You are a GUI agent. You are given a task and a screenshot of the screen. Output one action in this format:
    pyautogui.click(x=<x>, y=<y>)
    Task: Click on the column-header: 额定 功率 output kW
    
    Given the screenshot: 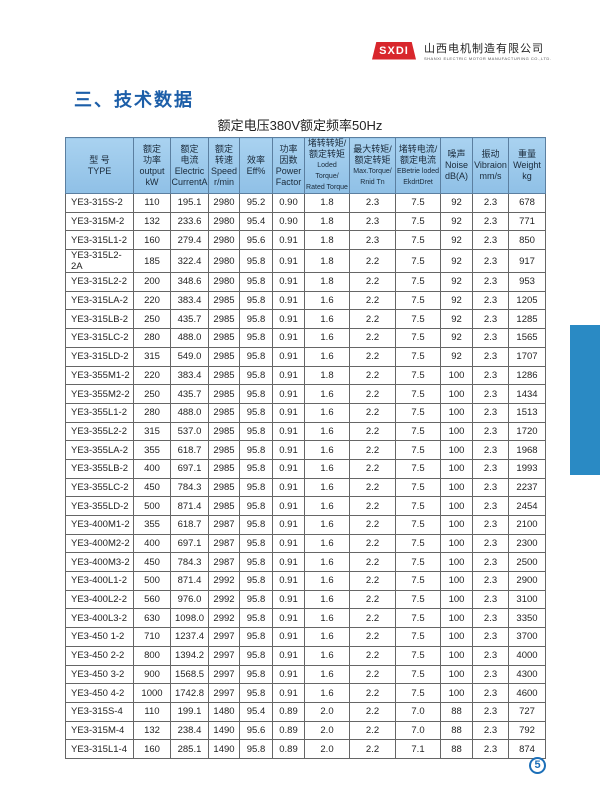 What is the action you would take?
    pyautogui.click(x=152, y=165)
    